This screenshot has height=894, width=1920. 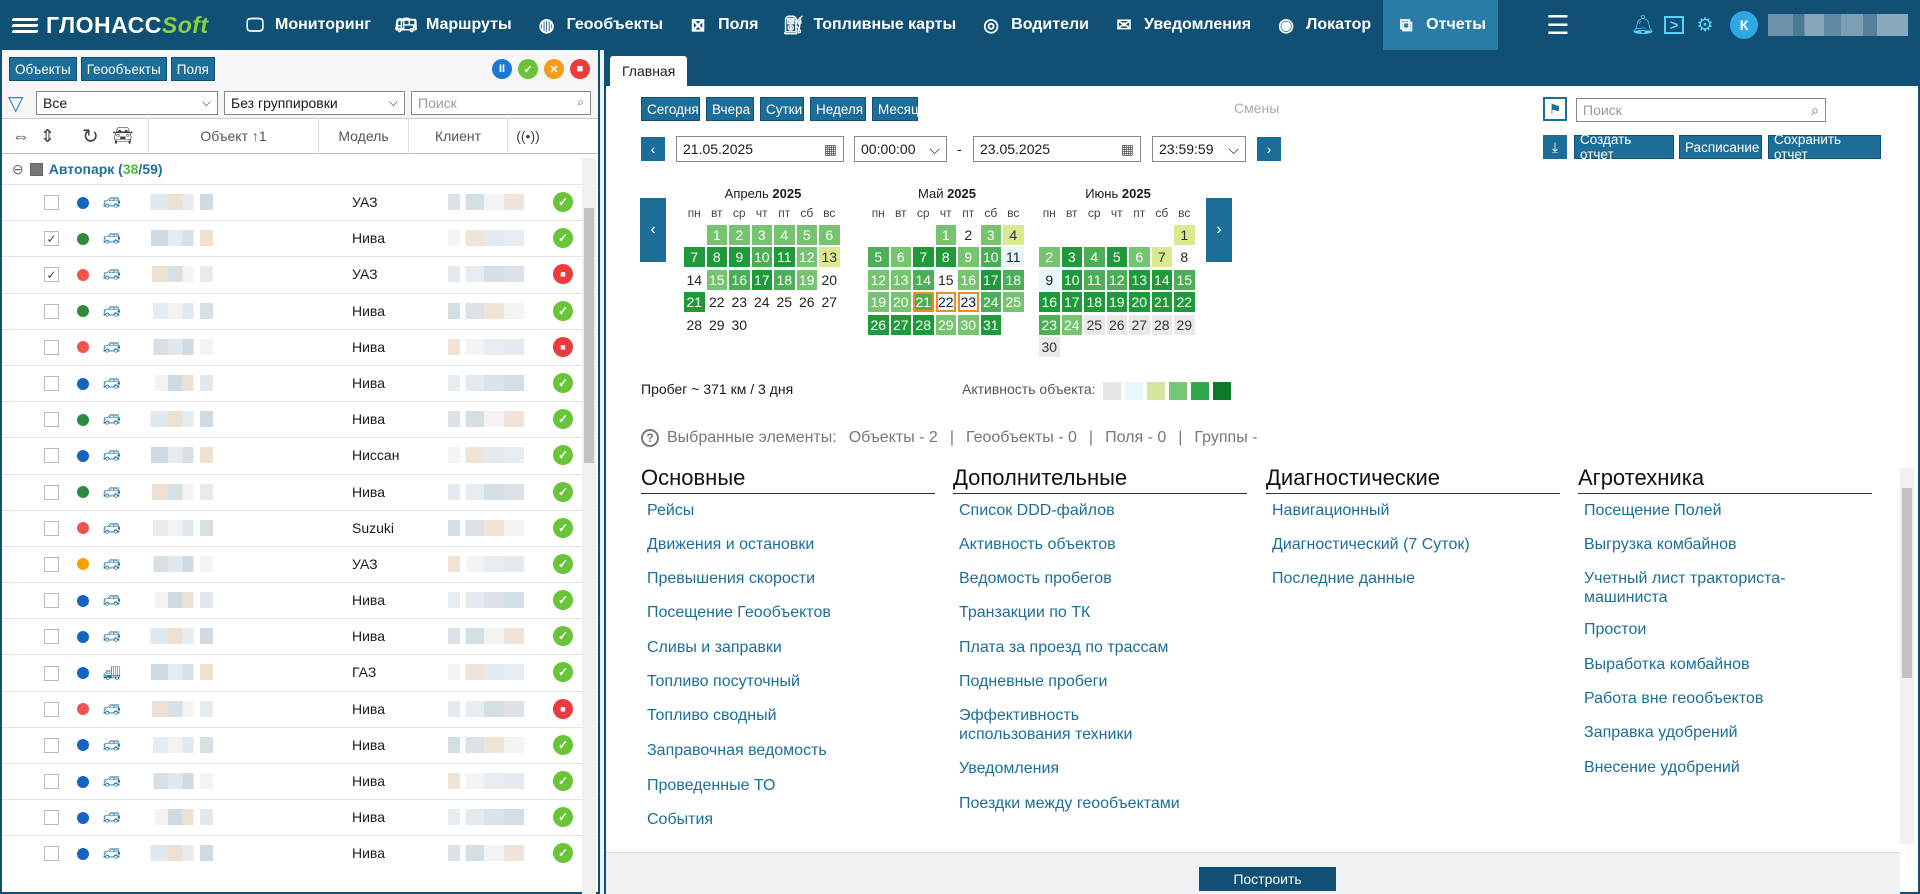 What do you see at coordinates (1744, 25) in the screenshot?
I see `avatar: К` at bounding box center [1744, 25].